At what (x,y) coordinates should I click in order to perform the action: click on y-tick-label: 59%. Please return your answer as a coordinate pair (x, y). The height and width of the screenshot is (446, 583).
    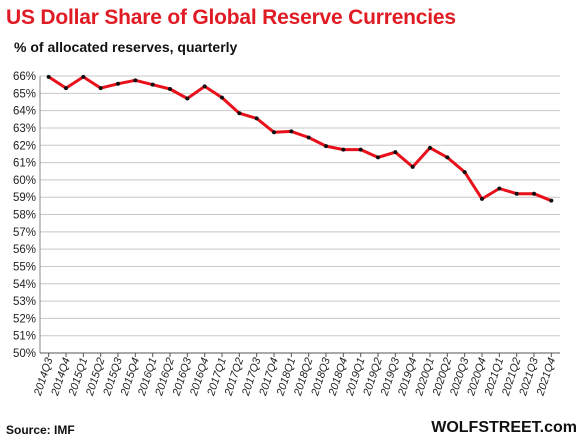
    Looking at the image, I should click on (24, 198).